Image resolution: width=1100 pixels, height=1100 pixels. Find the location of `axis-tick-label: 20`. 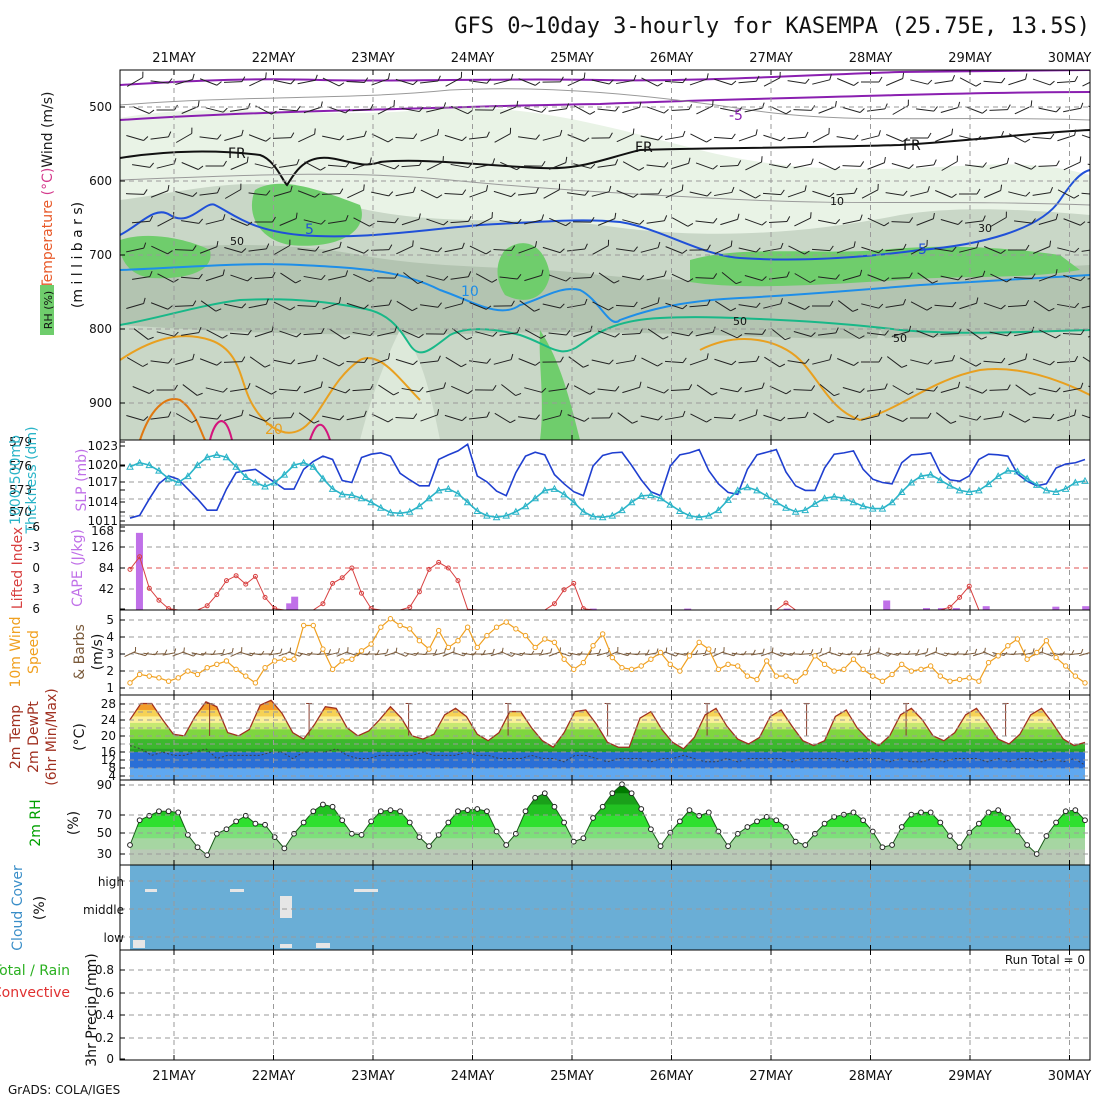

axis-tick-label: 20 is located at coordinates (108, 736).